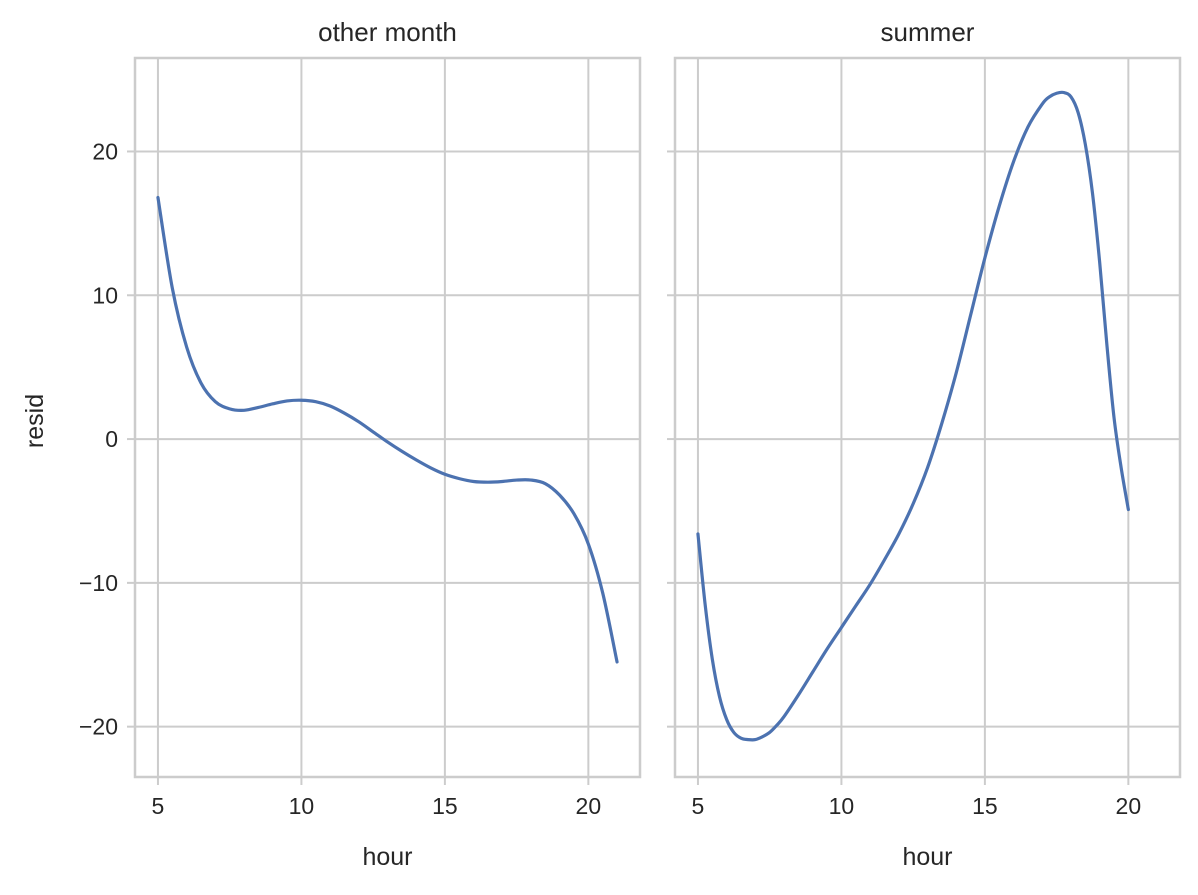 This screenshot has height=895, width=1198. What do you see at coordinates (111, 439) in the screenshot?
I see `y-tick-label: 0` at bounding box center [111, 439].